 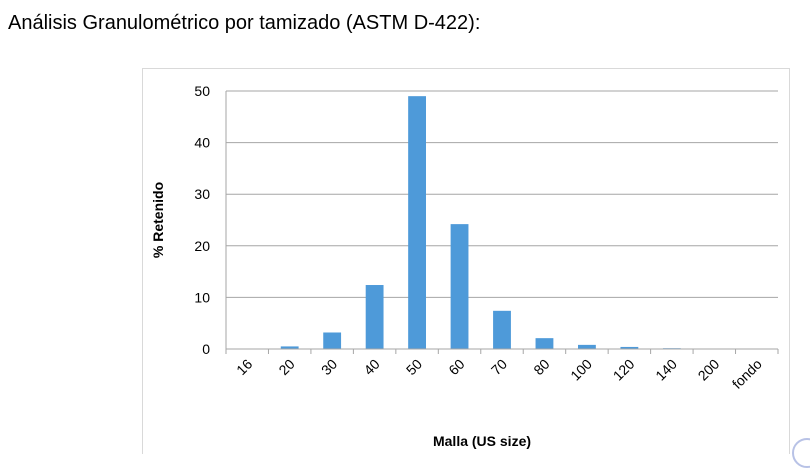 What do you see at coordinates (747, 374) in the screenshot?
I see `x-tick-label: fondo` at bounding box center [747, 374].